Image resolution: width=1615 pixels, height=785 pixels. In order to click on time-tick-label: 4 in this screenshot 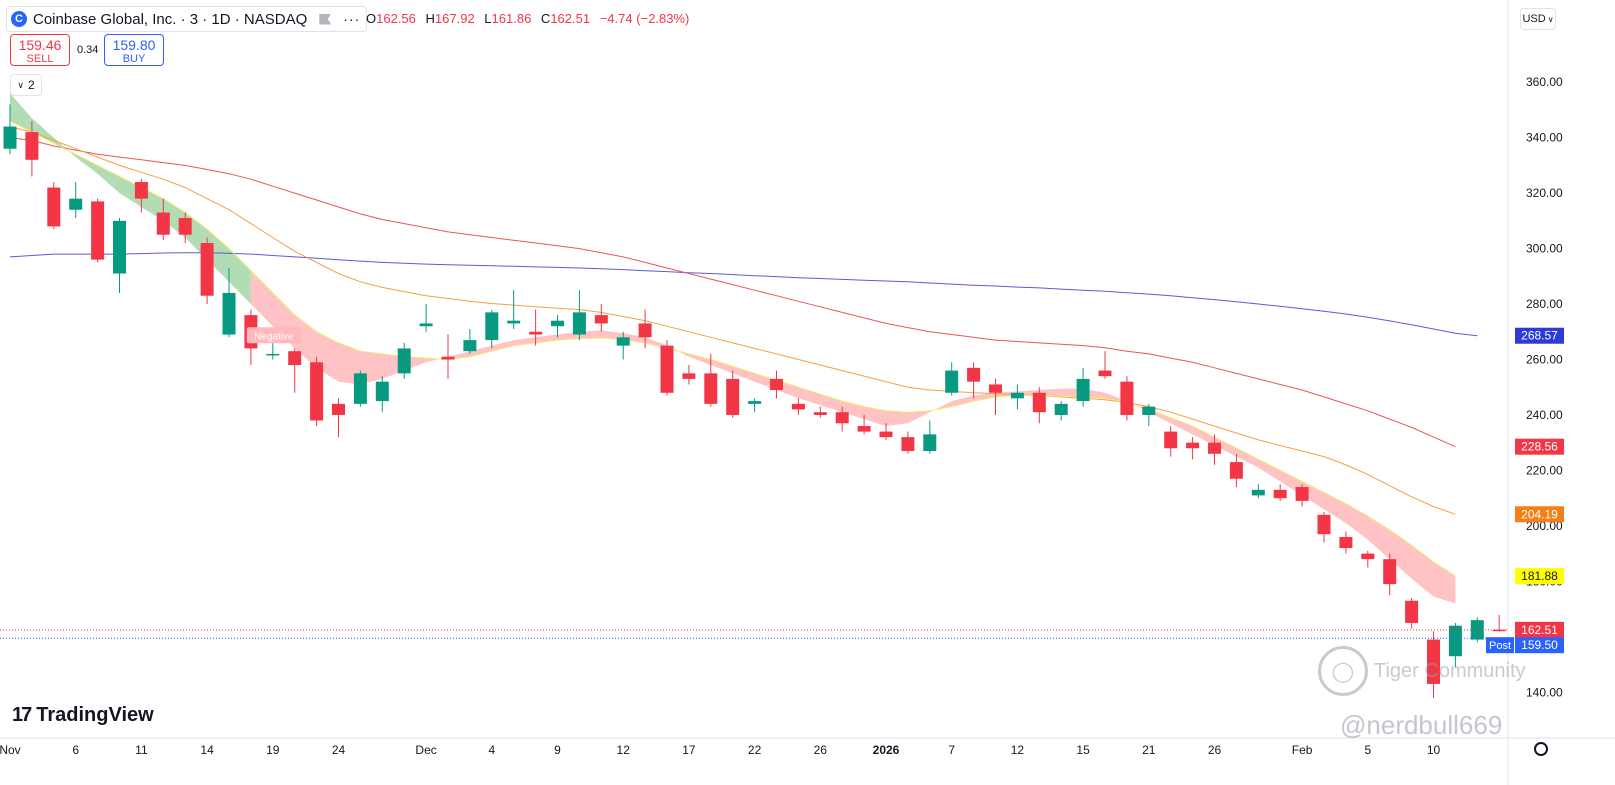, I will do `click(491, 750)`.